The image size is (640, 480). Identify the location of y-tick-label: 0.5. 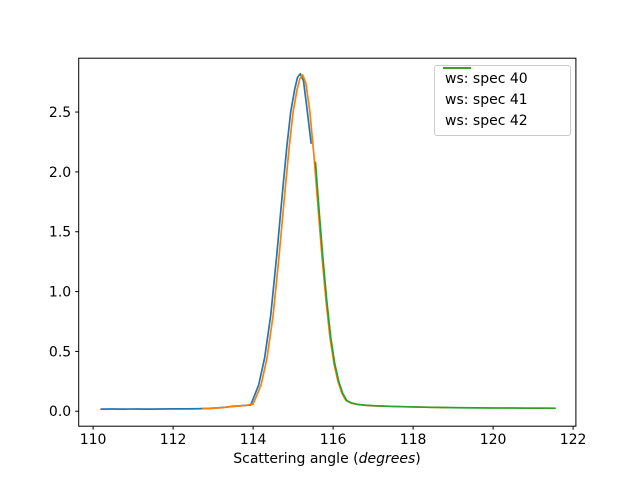
(60, 352).